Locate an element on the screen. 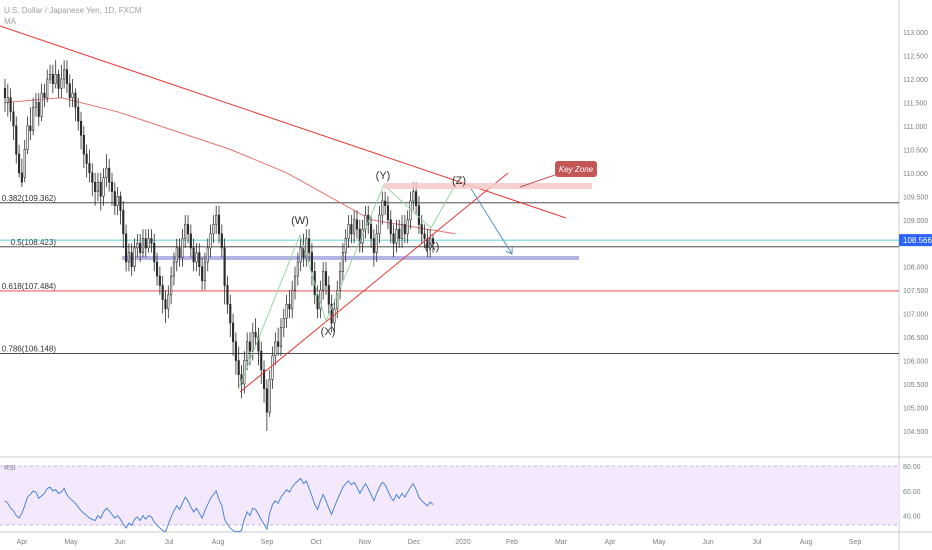  fib-level-label: 0.786(106.148) is located at coordinates (29, 349).